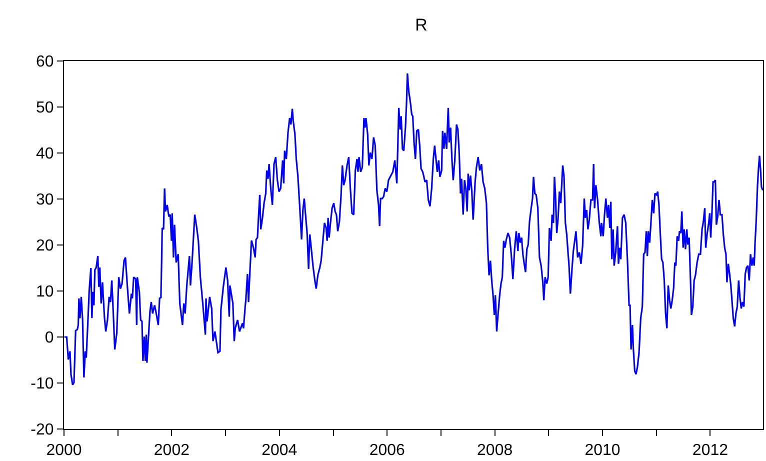  Describe the element at coordinates (280, 451) in the screenshot. I see `x-tick-label: 2004` at that location.